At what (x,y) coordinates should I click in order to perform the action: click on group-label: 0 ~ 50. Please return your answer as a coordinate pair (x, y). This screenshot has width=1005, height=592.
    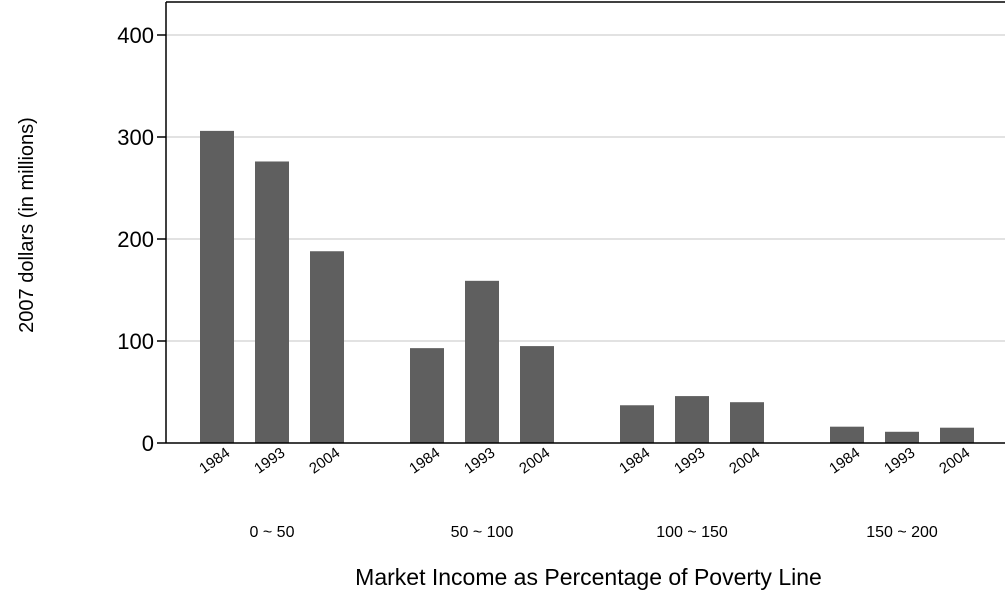
    Looking at the image, I should click on (272, 532).